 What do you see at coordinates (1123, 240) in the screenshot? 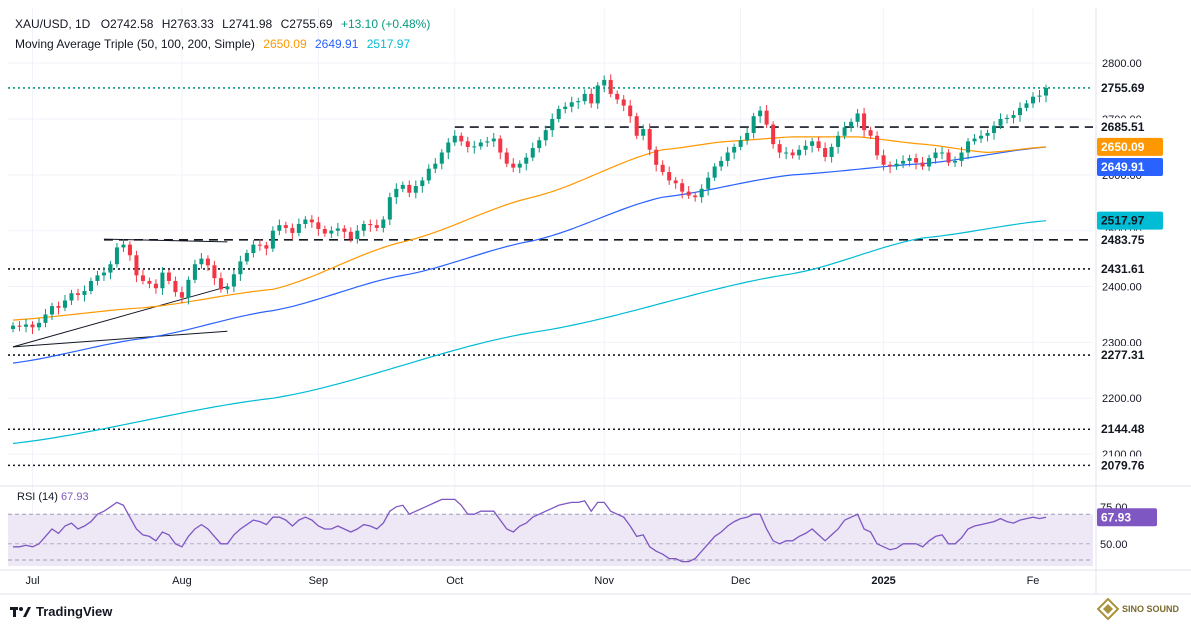
I see `price-badge-label: 2483.75` at bounding box center [1123, 240].